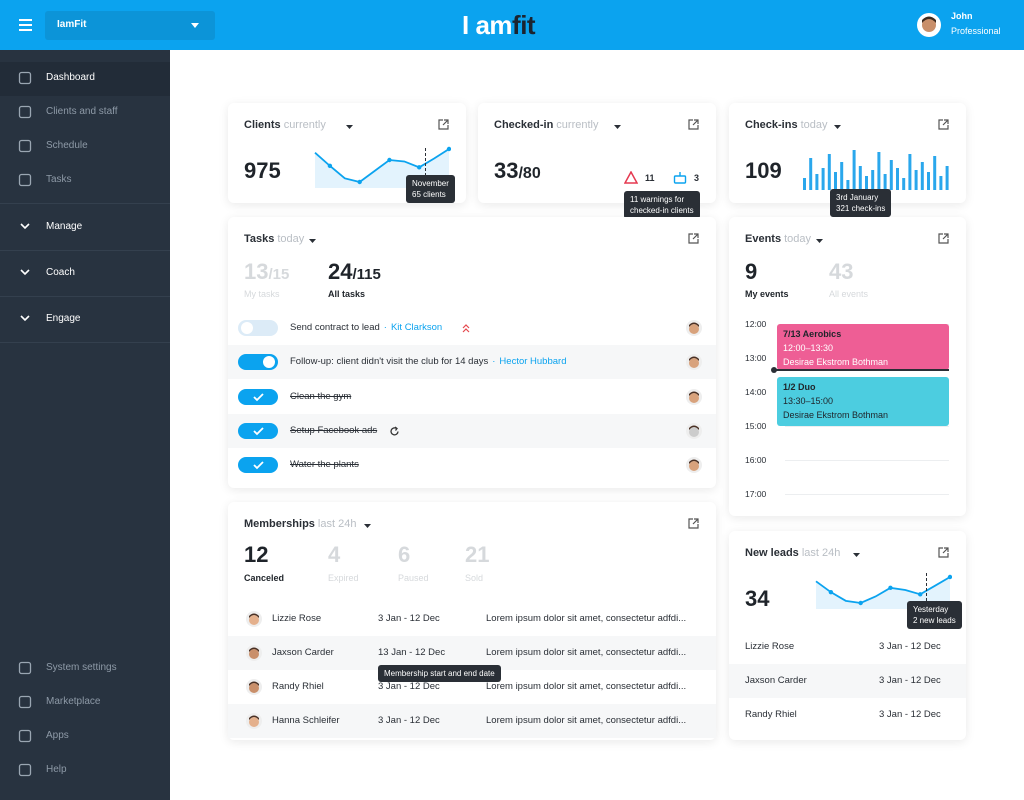 The width and height of the screenshot is (1024, 800). I want to click on stat-value: 13, so click(256, 271).